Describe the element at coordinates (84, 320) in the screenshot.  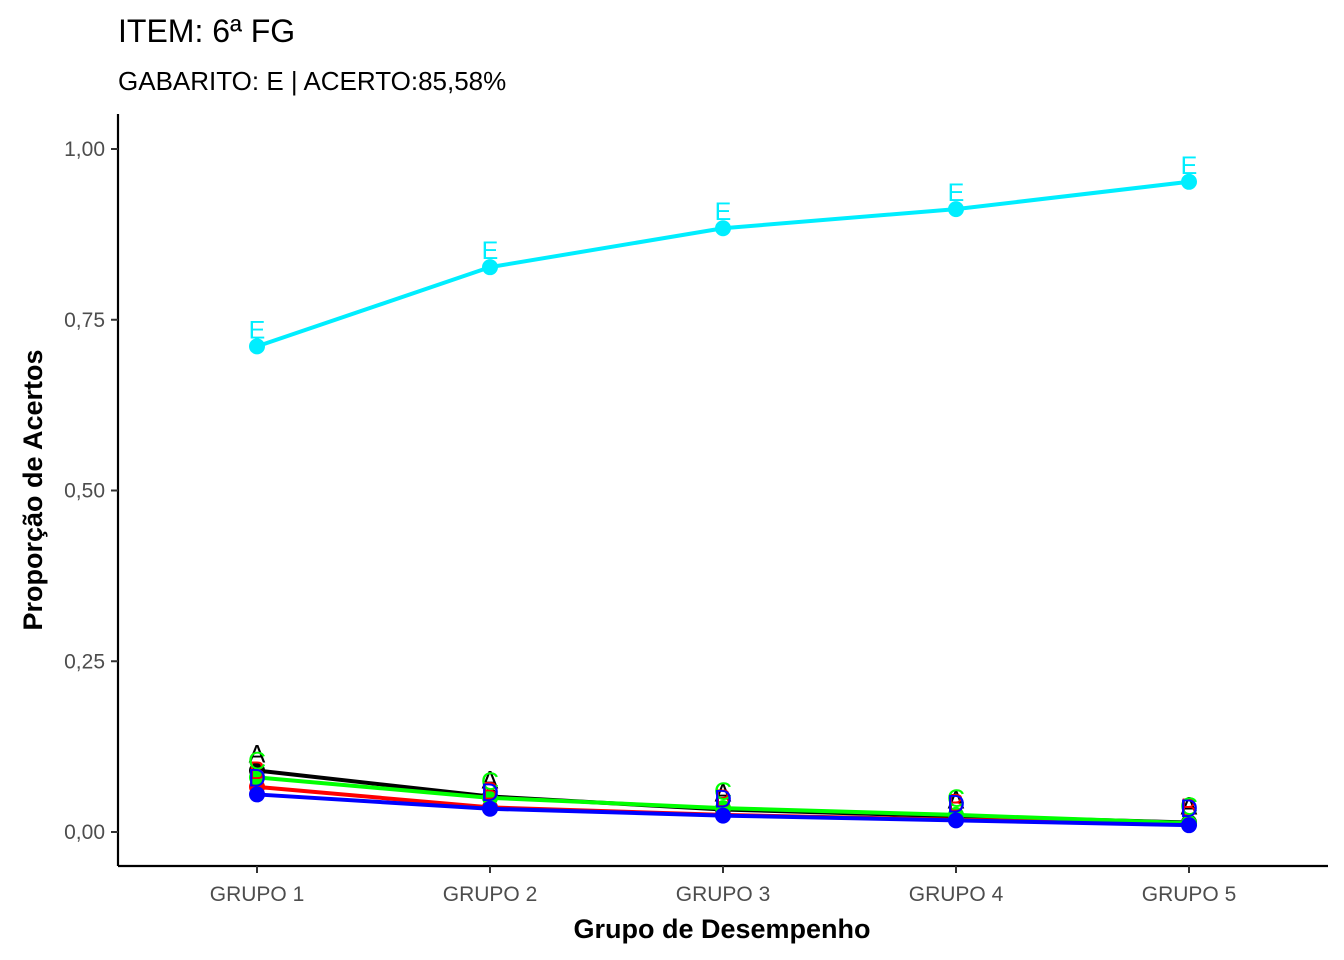
I see `y-tick-label: 0,75` at that location.